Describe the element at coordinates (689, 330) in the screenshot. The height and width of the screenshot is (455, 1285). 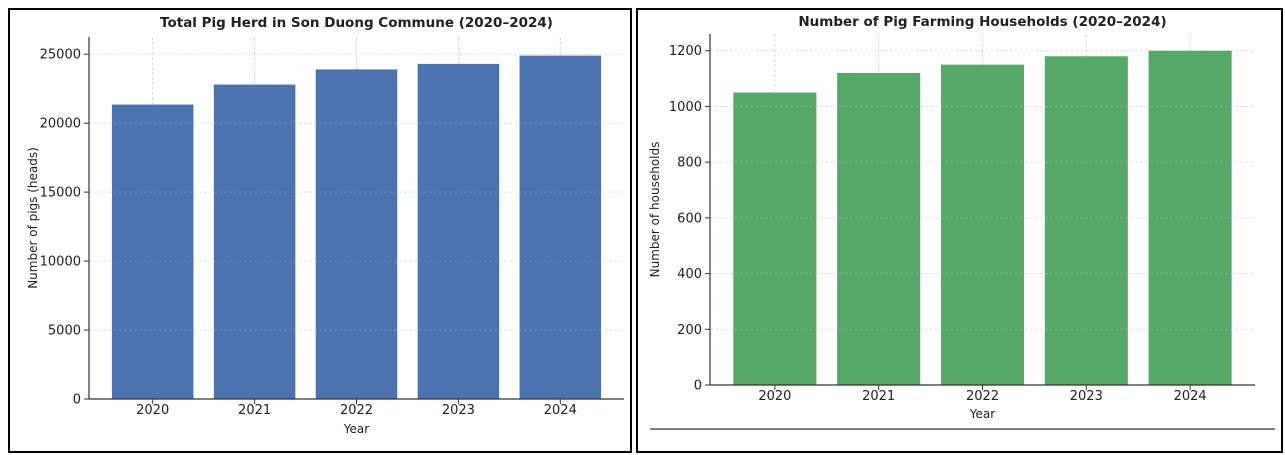
I see `y-tick-label: 200` at that location.